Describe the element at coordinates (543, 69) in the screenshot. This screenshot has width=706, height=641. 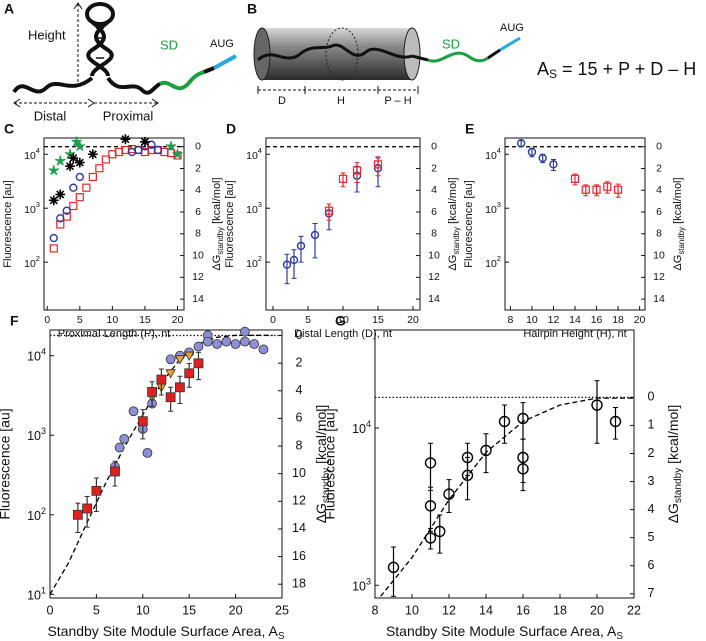
I see `equation-lhs: A` at that location.